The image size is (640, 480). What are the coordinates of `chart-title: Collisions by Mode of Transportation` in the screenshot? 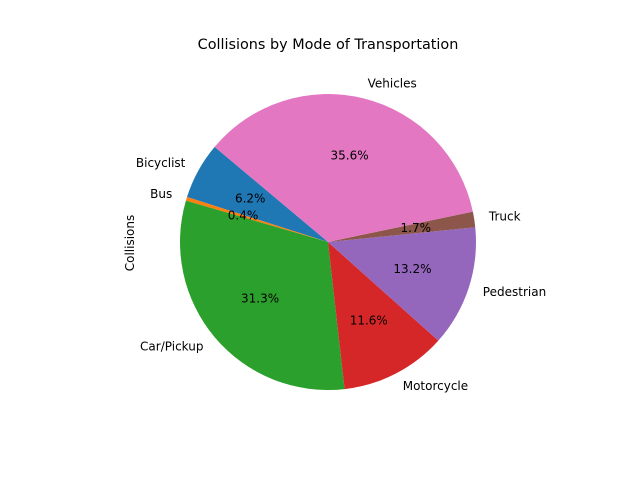 It's located at (328, 45).